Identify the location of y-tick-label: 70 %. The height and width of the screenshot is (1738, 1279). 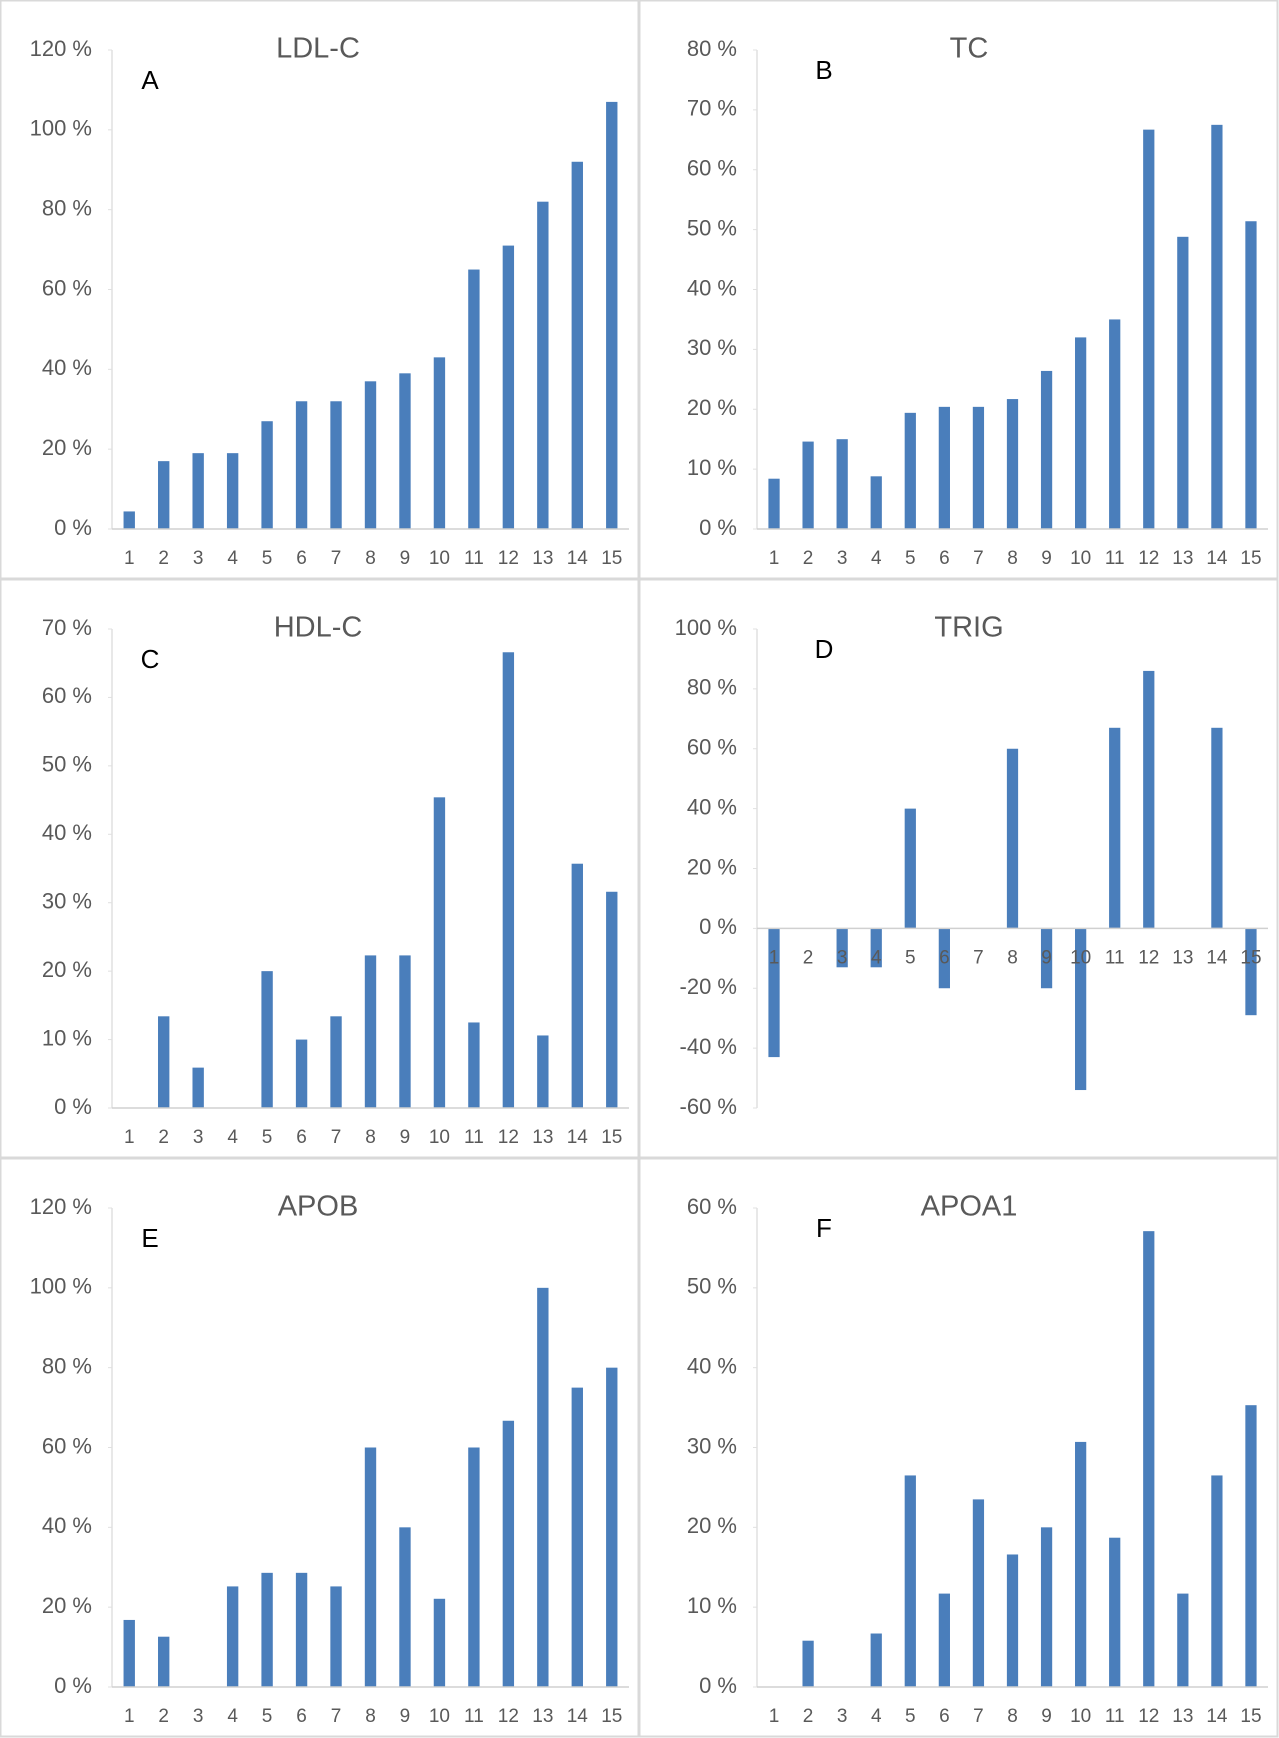
(67, 627).